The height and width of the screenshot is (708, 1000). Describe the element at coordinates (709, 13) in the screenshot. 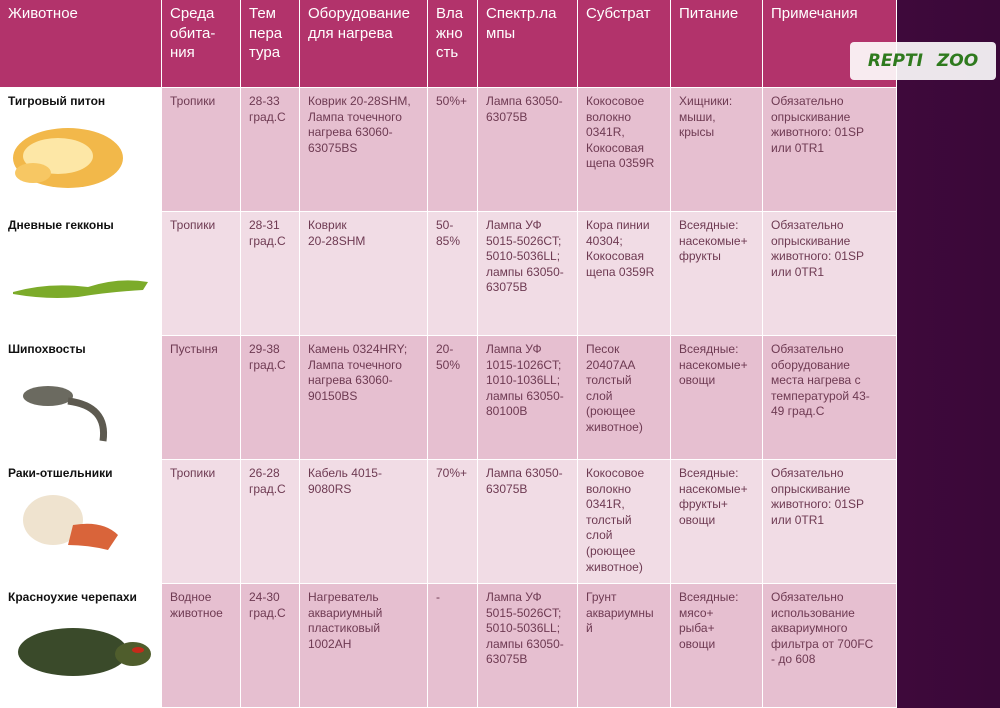

I see `header-cell-text: Питание` at that location.